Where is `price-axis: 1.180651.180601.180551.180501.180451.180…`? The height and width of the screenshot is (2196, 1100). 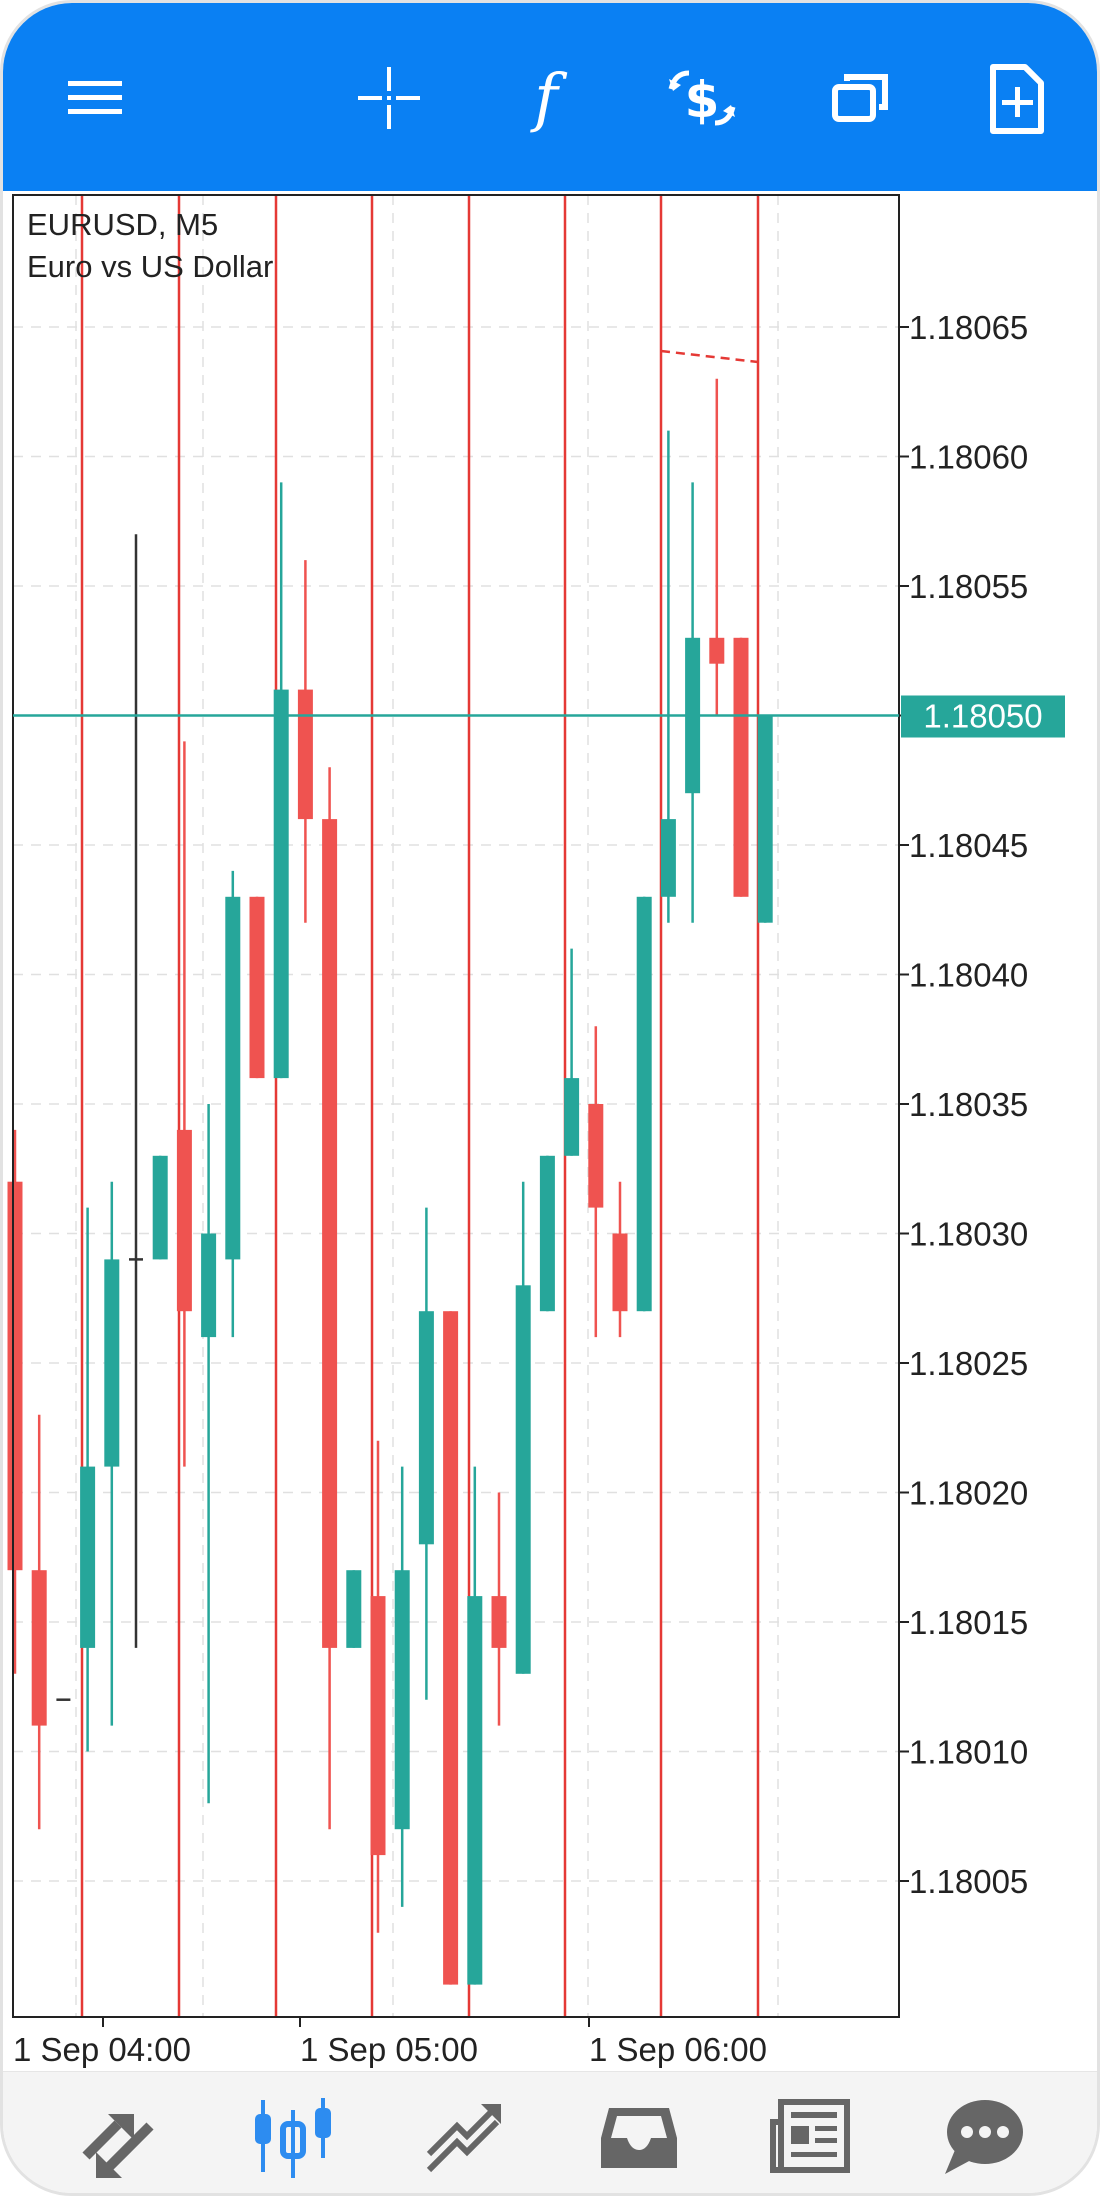
price-axis: 1.180651.180601.180551.180501.180451.180… is located at coordinates (963, 1104).